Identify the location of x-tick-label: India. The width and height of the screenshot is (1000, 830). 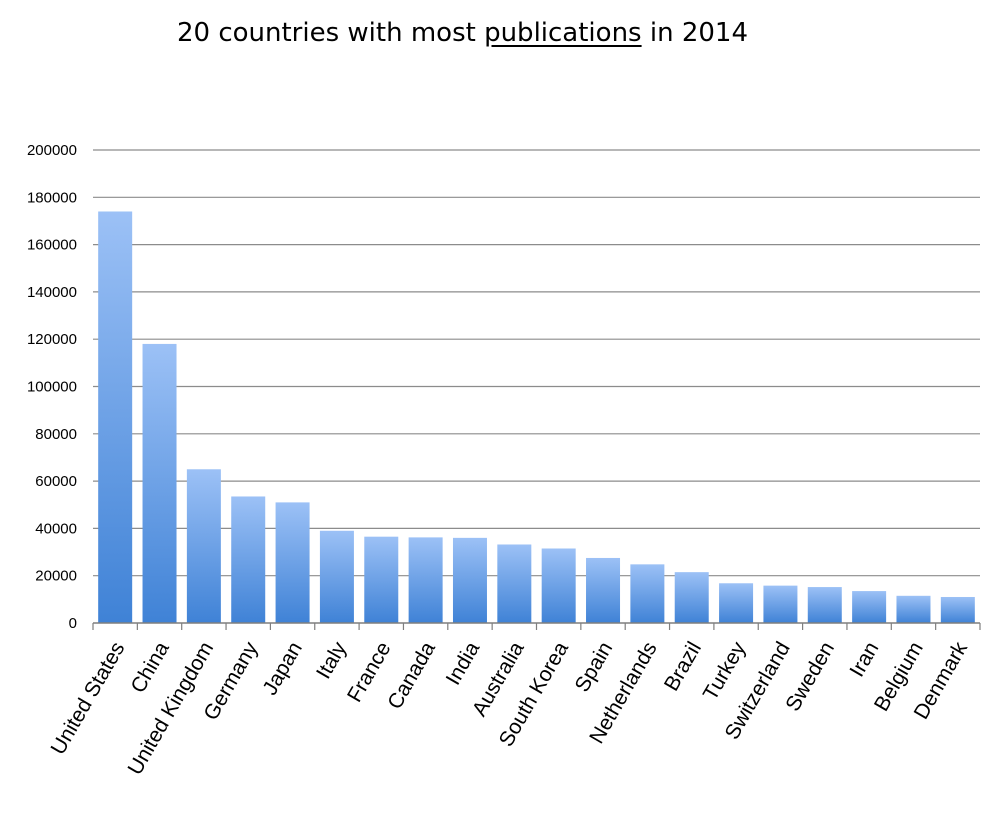
(463, 663).